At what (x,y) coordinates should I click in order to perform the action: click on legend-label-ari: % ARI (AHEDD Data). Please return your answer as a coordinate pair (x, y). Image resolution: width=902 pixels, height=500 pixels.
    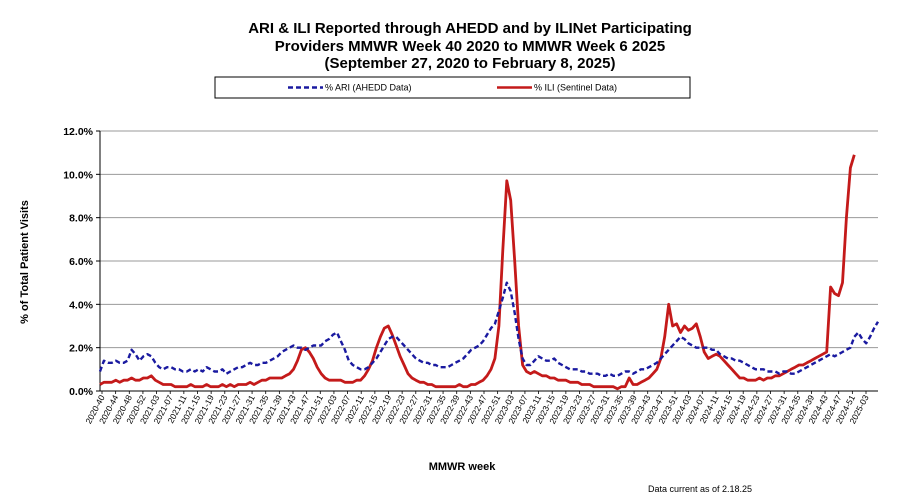
    Looking at the image, I should click on (368, 88).